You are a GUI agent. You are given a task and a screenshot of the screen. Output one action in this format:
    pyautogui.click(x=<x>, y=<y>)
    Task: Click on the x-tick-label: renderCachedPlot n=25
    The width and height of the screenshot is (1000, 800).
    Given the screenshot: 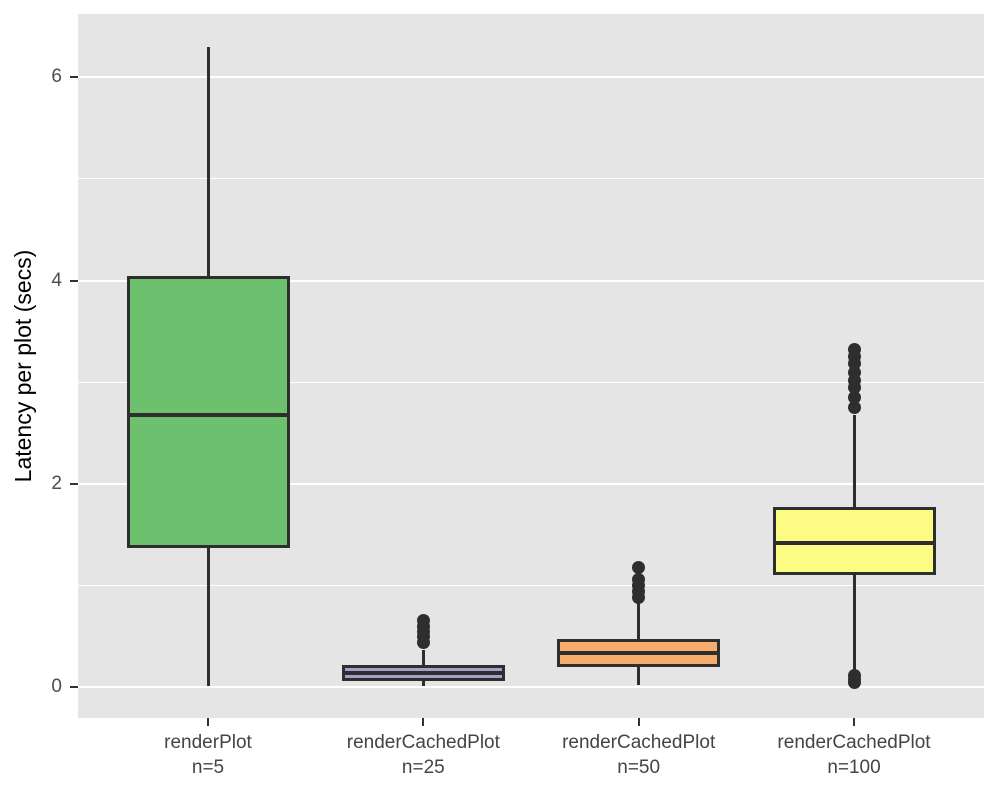 What is the action you would take?
    pyautogui.click(x=423, y=755)
    